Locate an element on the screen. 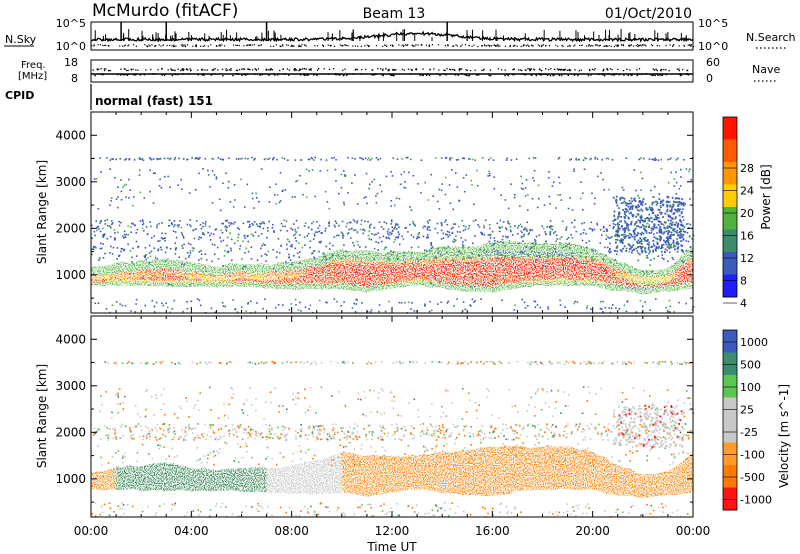 The height and width of the screenshot is (554, 800). y-tick-label: 4000 is located at coordinates (70, 135).